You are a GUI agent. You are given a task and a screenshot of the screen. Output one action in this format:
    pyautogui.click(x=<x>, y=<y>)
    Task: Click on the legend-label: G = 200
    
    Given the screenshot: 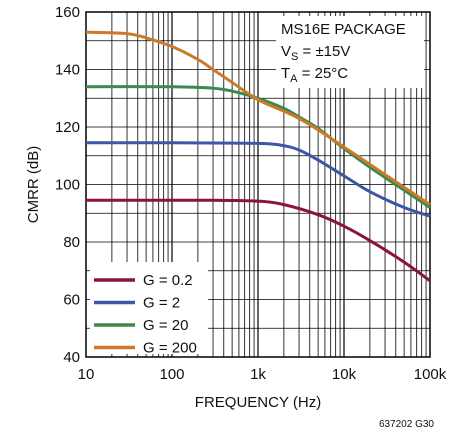 What is the action you would take?
    pyautogui.click(x=170, y=348)
    